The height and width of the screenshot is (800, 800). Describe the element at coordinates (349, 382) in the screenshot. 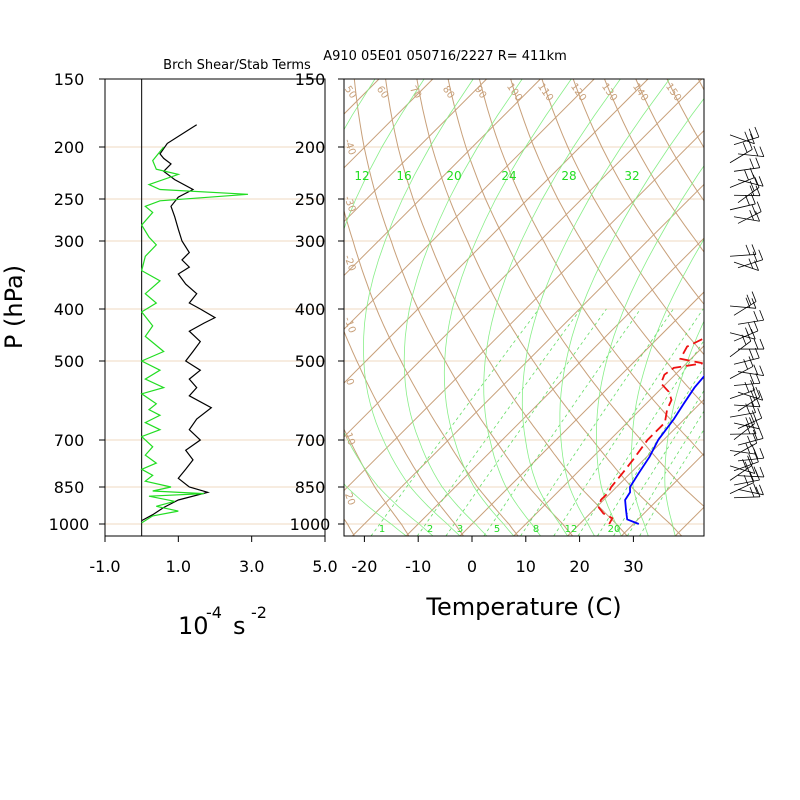

I see `isotherm-label: 0` at that location.